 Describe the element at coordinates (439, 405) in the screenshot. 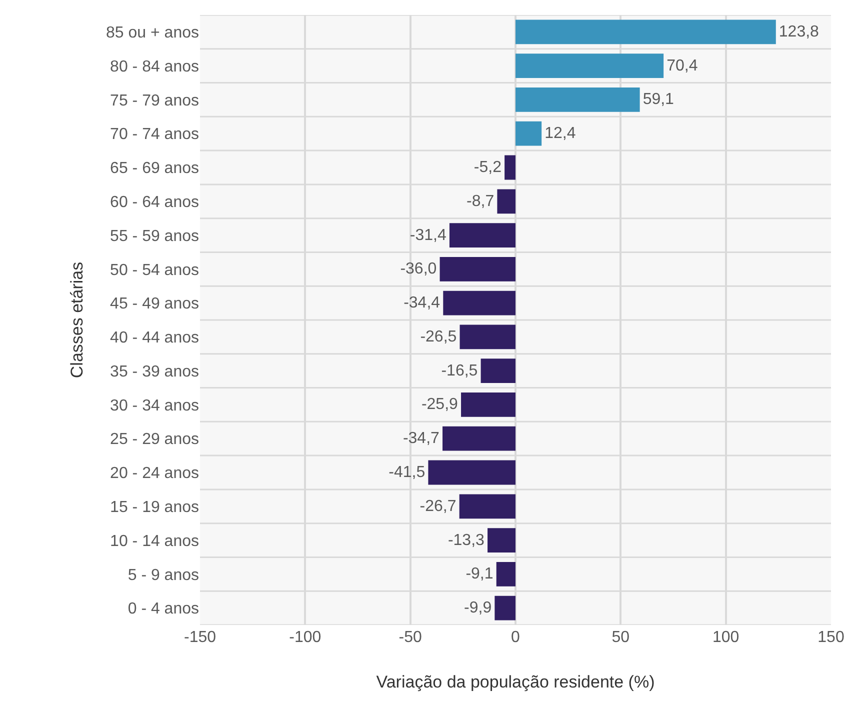

I see `data-label: -25,9` at that location.